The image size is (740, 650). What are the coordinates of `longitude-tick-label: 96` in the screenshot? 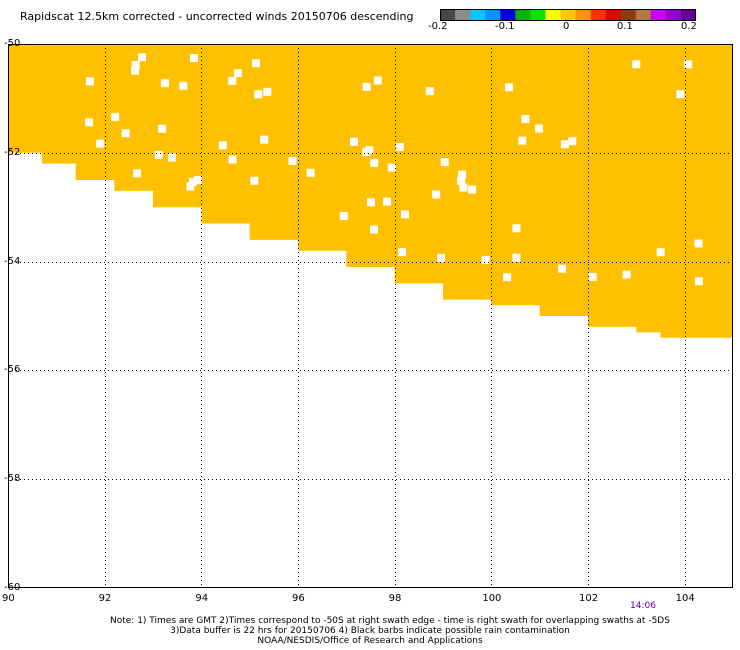 It's located at (298, 598).